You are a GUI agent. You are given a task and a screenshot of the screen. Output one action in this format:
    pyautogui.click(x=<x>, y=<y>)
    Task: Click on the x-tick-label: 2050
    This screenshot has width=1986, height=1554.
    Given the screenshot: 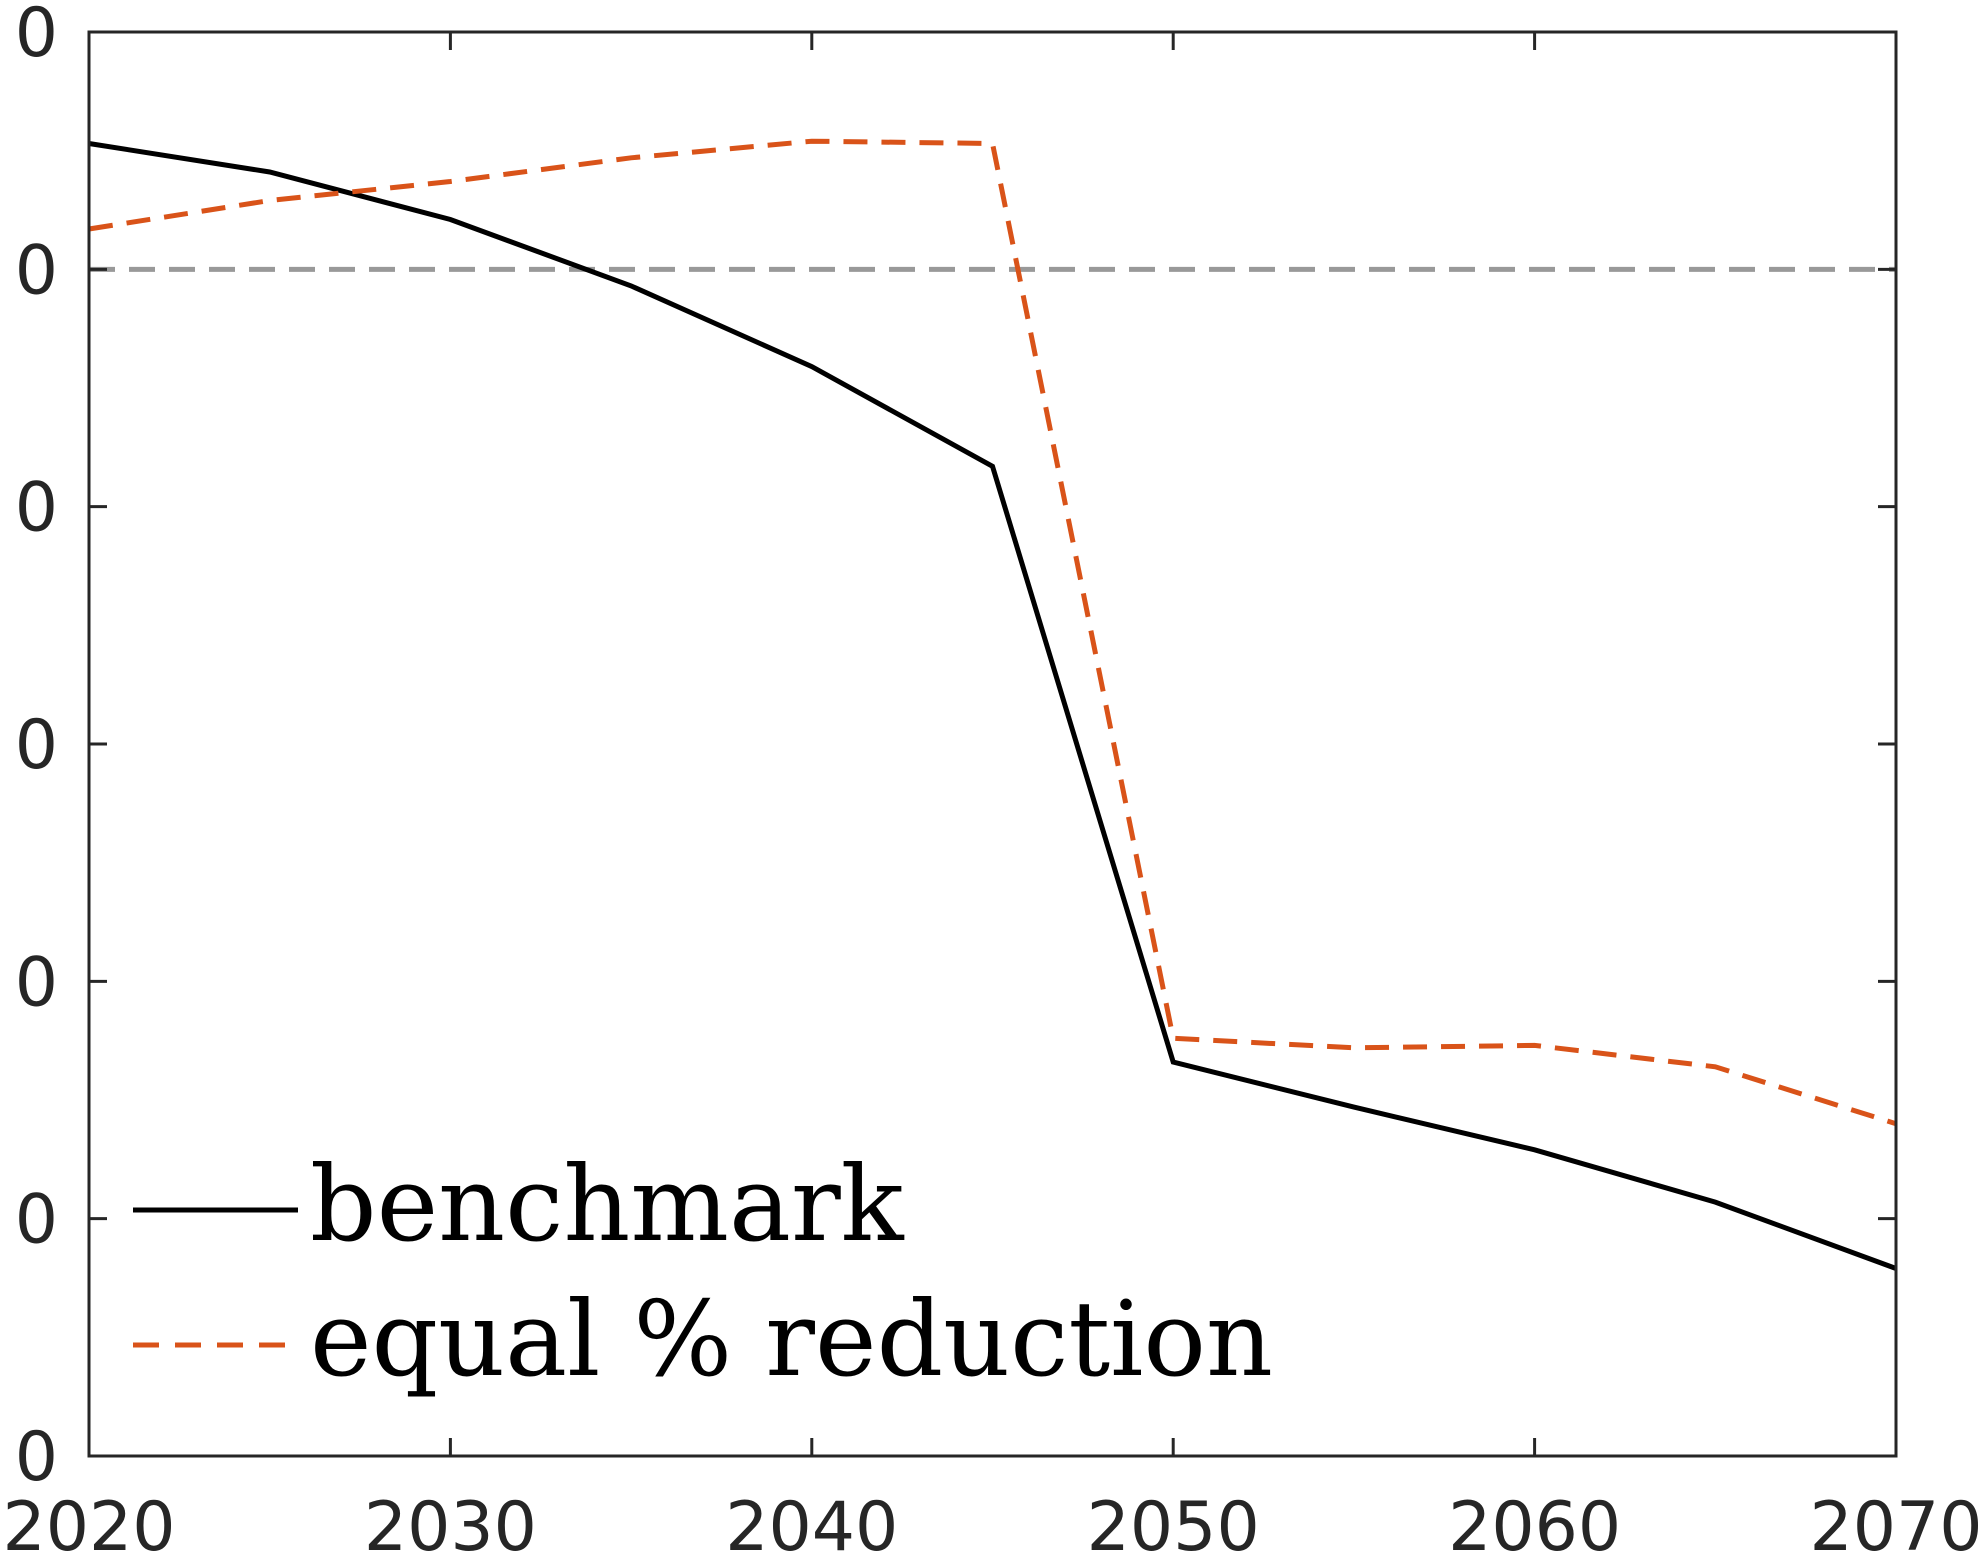 What is the action you would take?
    pyautogui.click(x=1173, y=1521)
    